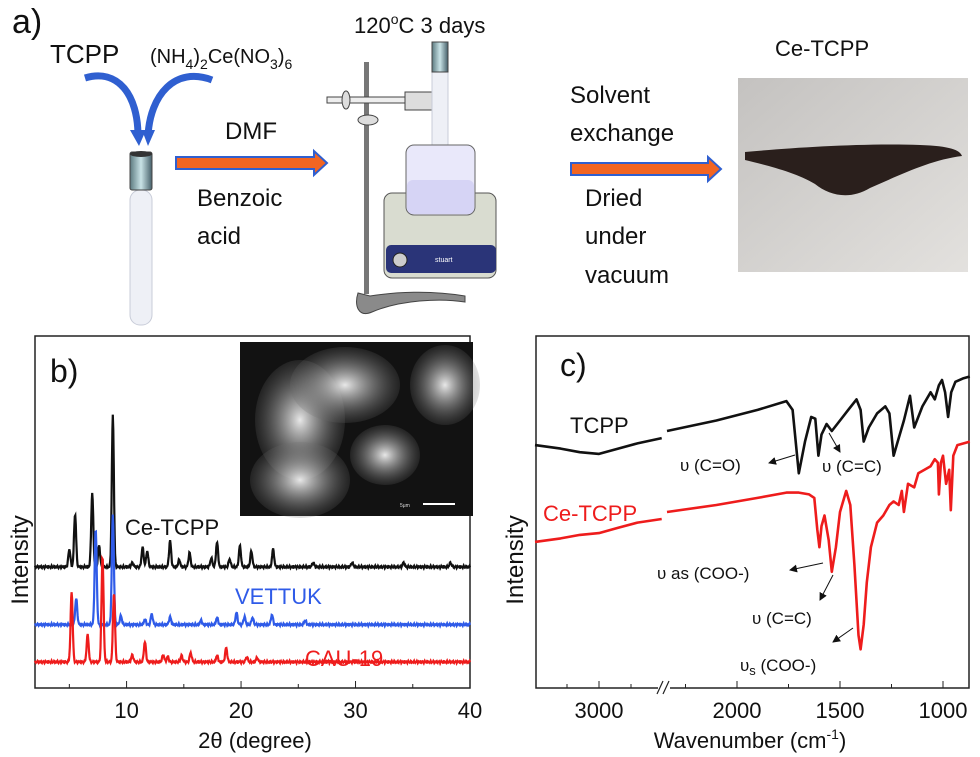 The width and height of the screenshot is (980, 757). Describe the element at coordinates (355, 710) in the screenshot. I see `x-tick-label: 30` at that location.